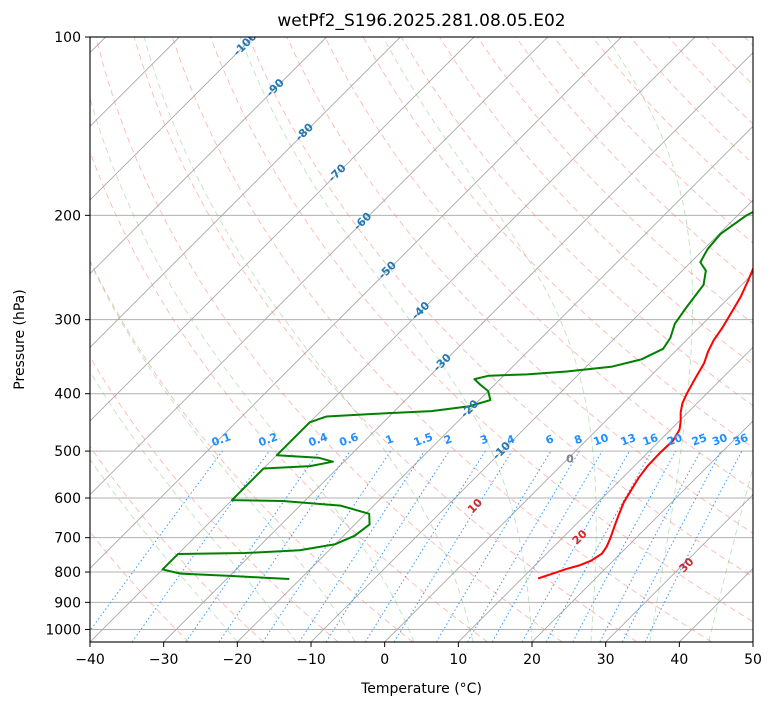  Describe the element at coordinates (362, 220) in the screenshot. I see `isotherm-label: -60` at that location.